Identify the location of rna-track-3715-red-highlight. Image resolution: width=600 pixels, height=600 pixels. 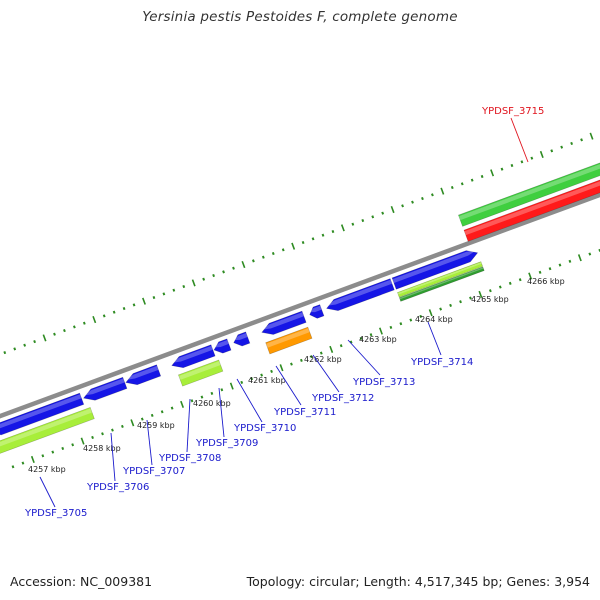
(532, 208).